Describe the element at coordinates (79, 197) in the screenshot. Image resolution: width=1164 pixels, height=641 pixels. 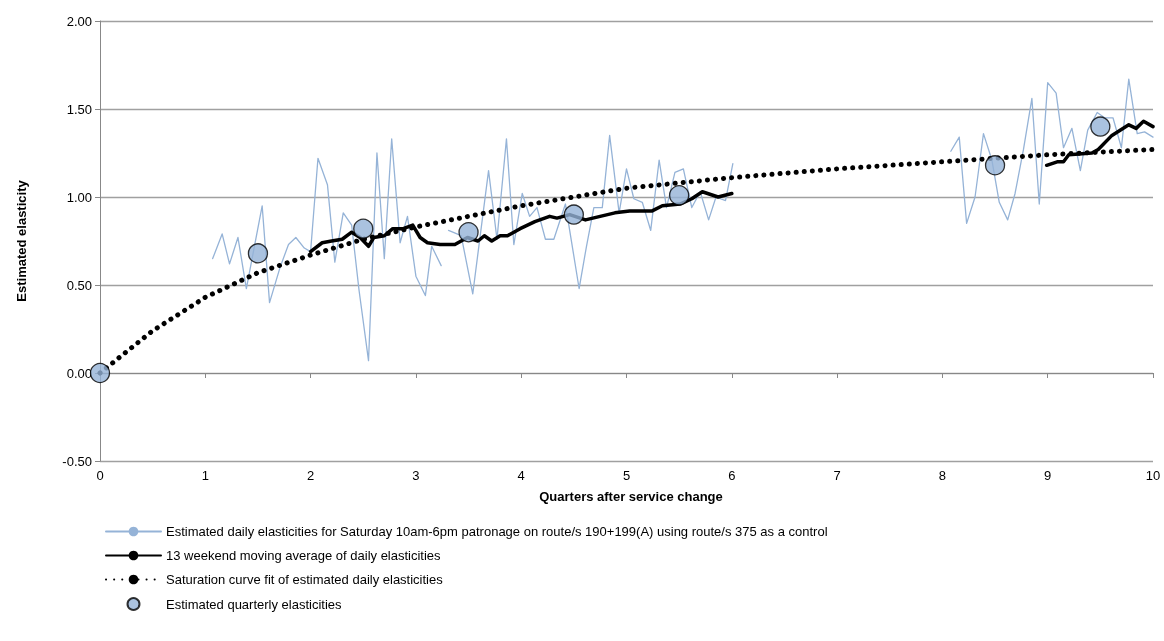
I see `y-tick-label: 1.00` at that location.